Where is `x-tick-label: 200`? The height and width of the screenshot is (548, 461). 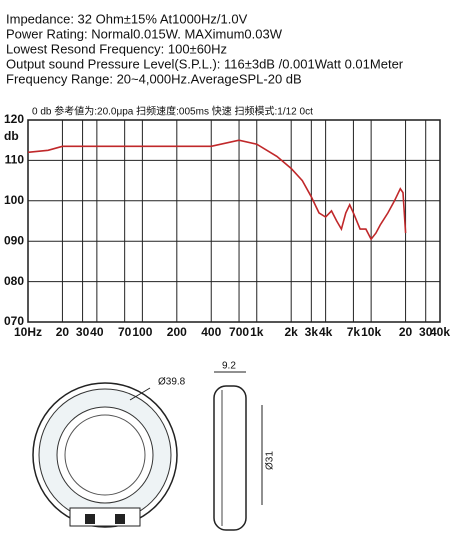 x-tick-label: 200 is located at coordinates (177, 332).